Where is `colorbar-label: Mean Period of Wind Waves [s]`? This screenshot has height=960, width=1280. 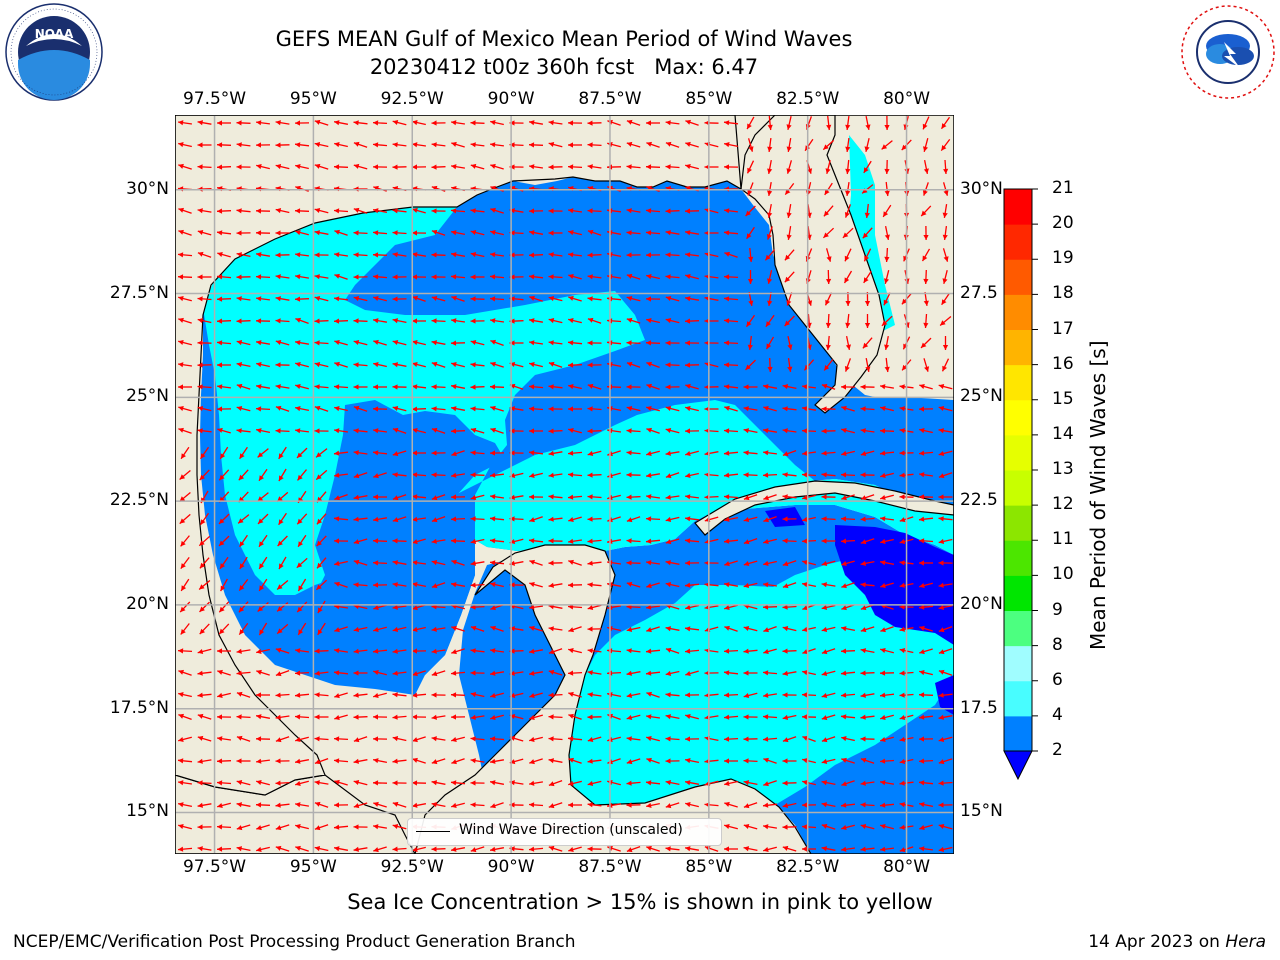
colorbar-label: Mean Period of Wind Waves [s] is located at coordinates (1098, 495).